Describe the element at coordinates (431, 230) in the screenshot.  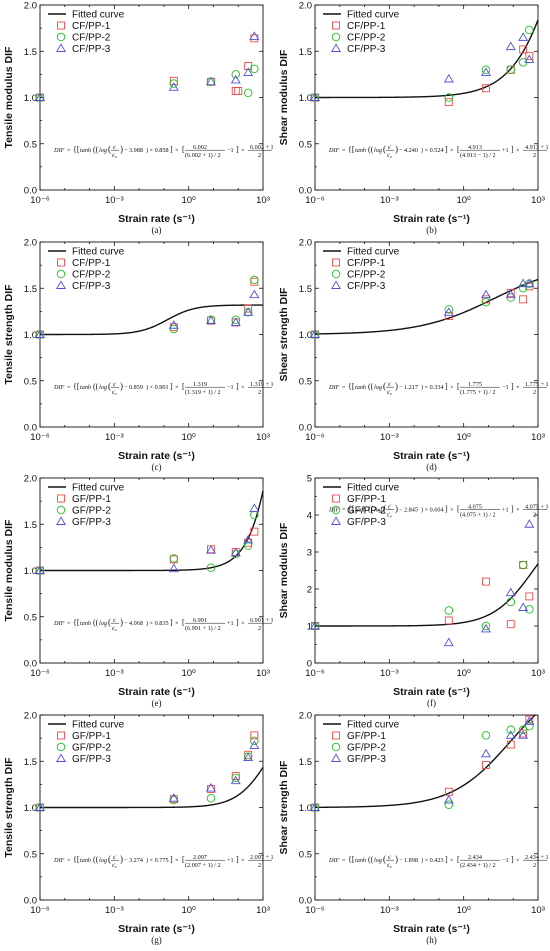
I see `panel-label: (b)` at that location.